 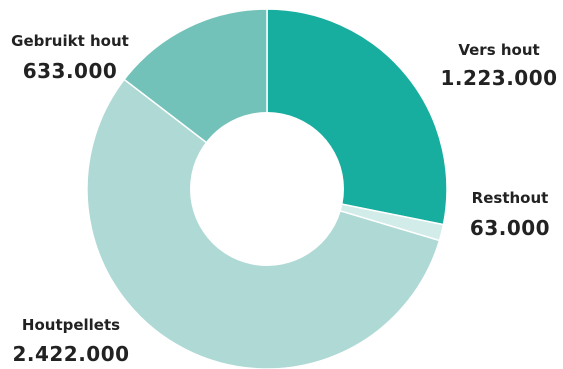 I want to click on slice-label-resthout: Resthout, so click(x=510, y=198).